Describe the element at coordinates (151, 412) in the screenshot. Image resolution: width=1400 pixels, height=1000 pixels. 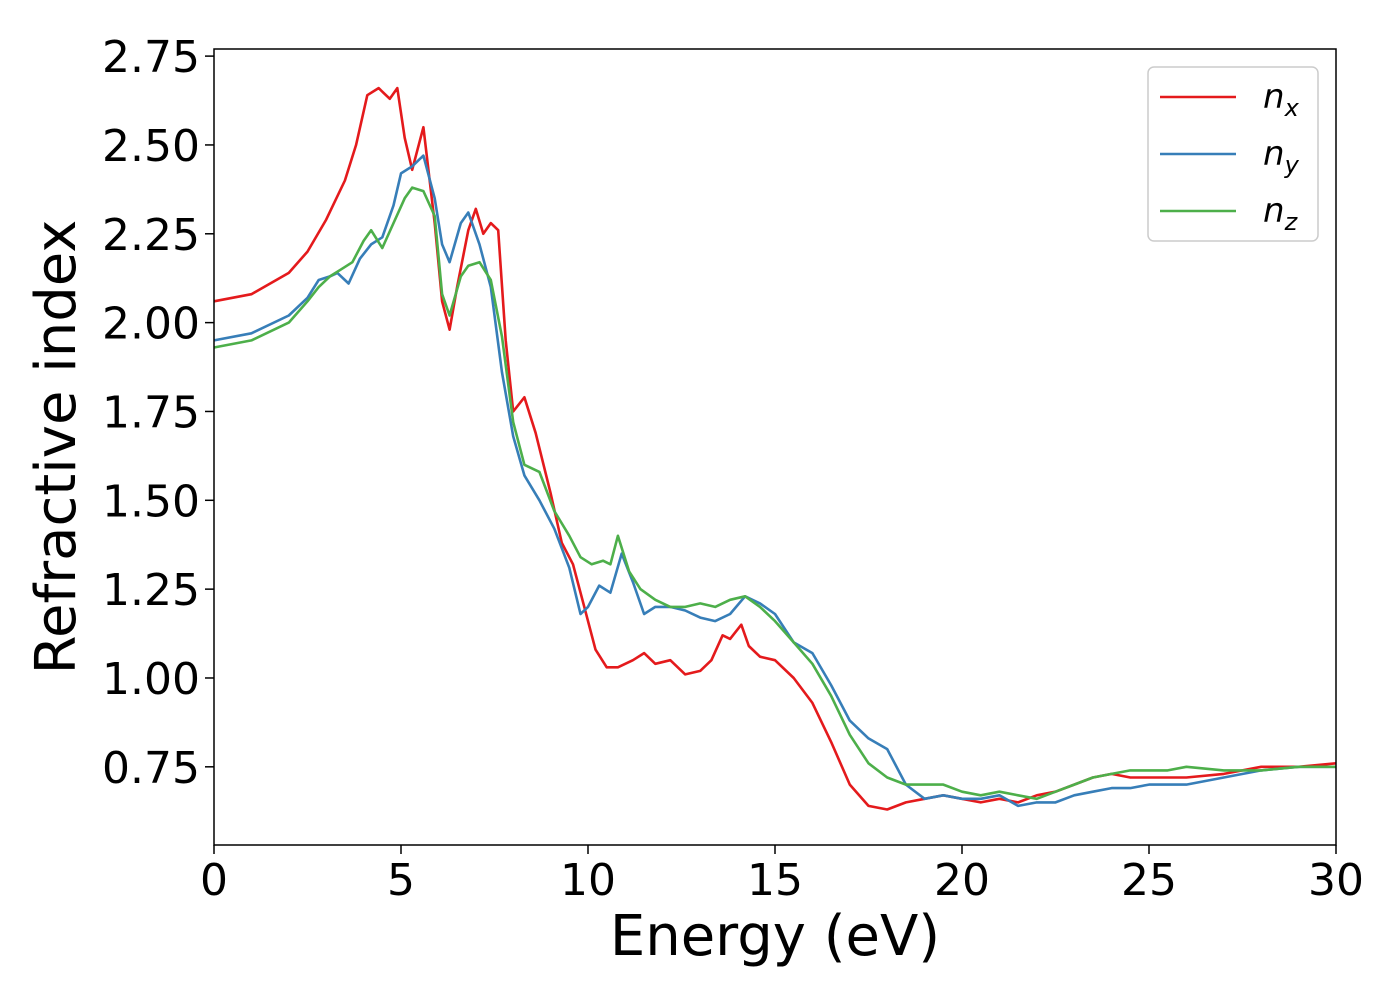
I see `y-tick-label: 1.75` at that location.